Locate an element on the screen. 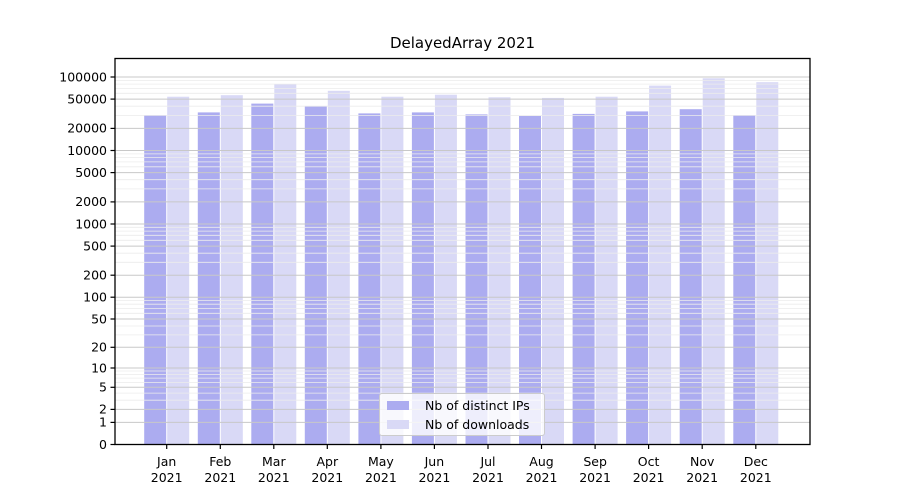 Image resolution: width=900 pixels, height=500 pixels. y-axis-tick-label: 100000 is located at coordinates (83, 76).